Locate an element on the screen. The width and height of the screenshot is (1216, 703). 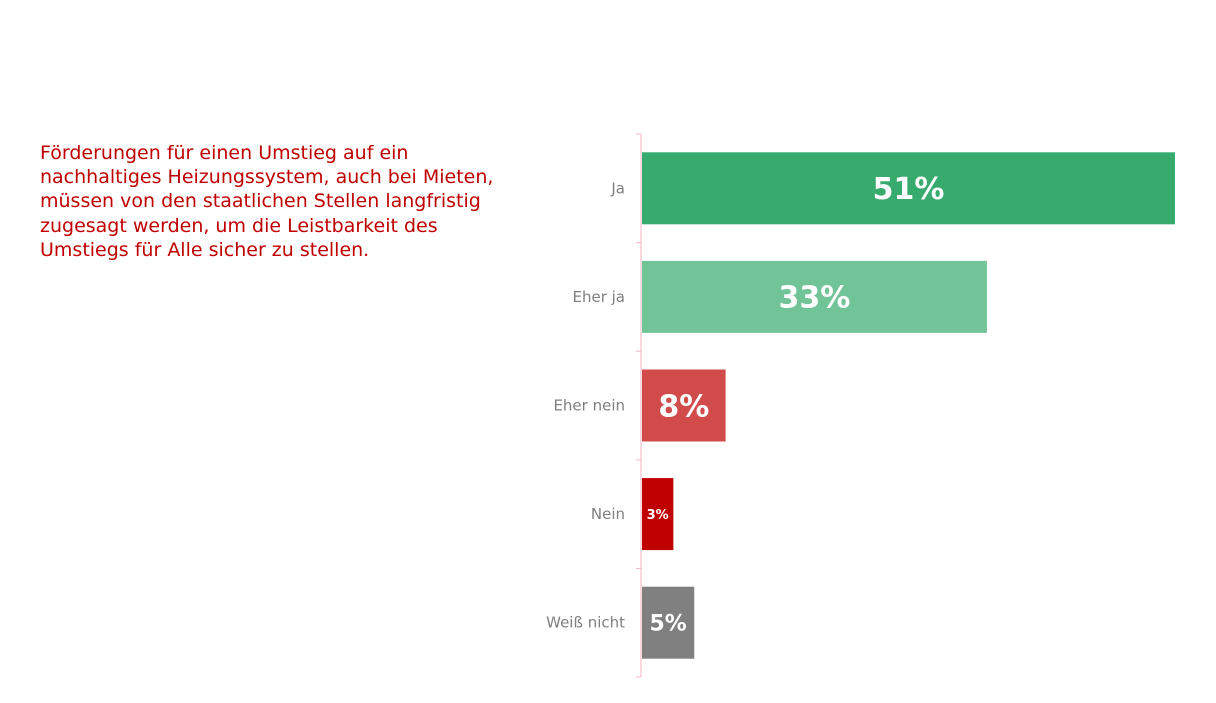
value-label: 51% is located at coordinates (909, 189).